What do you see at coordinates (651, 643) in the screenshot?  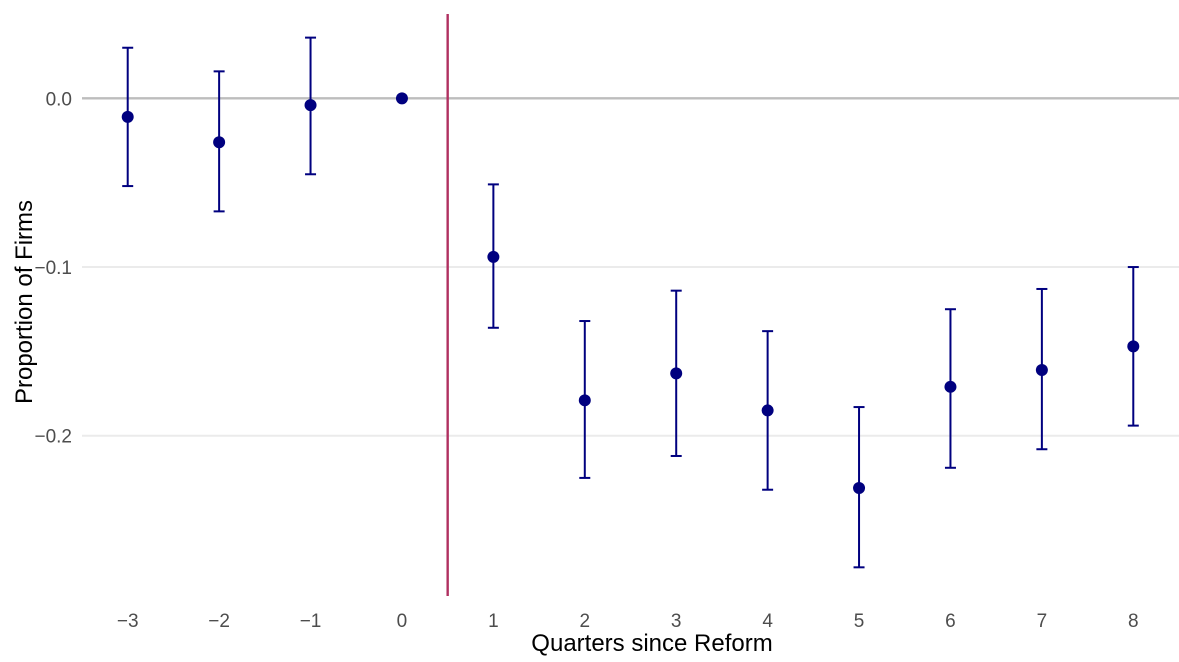 I see `x-axis-title: Quarters since Reform` at bounding box center [651, 643].